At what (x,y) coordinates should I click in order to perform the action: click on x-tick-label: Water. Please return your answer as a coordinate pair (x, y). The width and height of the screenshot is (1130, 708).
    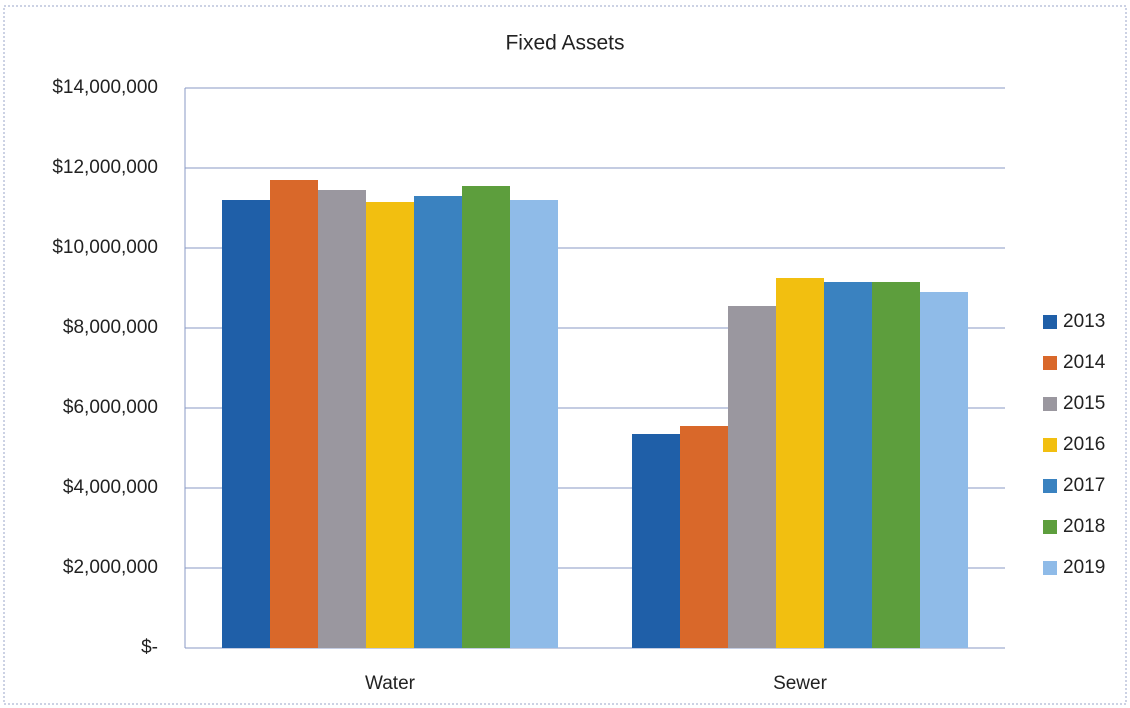
    Looking at the image, I should click on (390, 683).